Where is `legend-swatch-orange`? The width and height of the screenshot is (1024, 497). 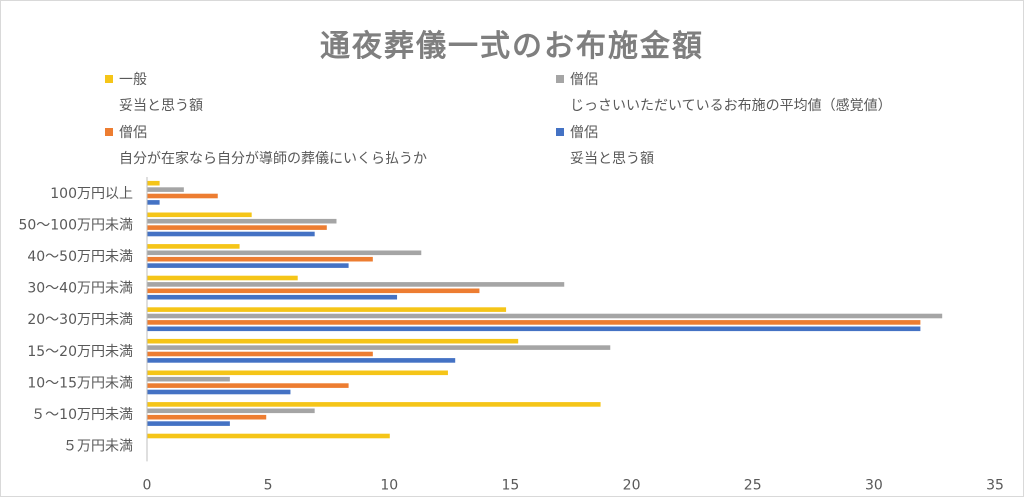
legend-swatch-orange is located at coordinates (109, 132).